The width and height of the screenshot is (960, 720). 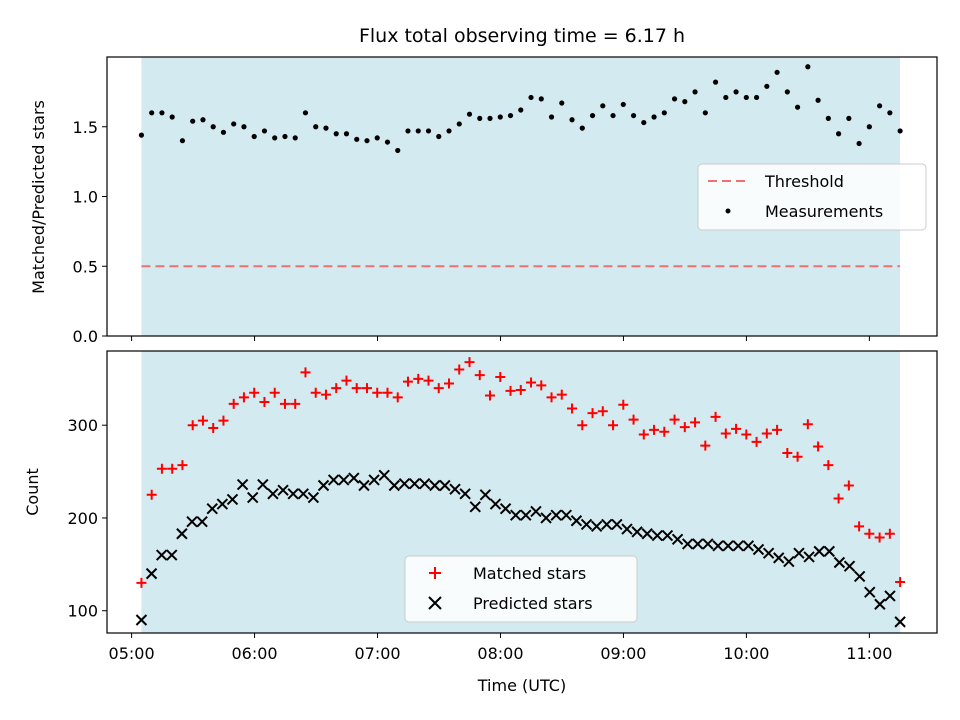 What do you see at coordinates (82, 425) in the screenshot?
I see `bottom-y-tick-label: 300` at bounding box center [82, 425].